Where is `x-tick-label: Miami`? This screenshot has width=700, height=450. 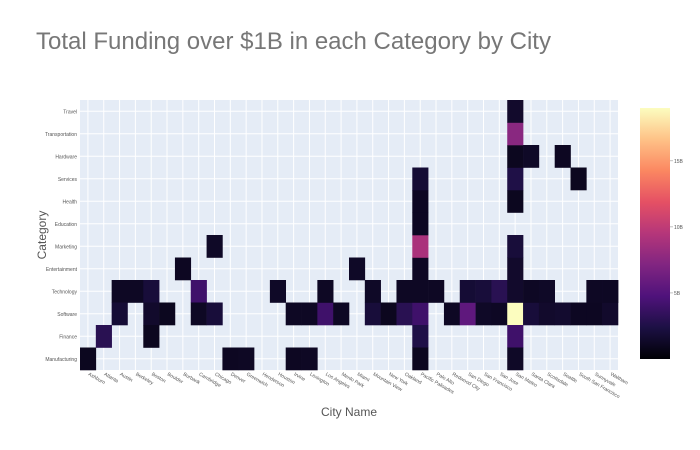 x-tick-label: Miami is located at coordinates (363, 378).